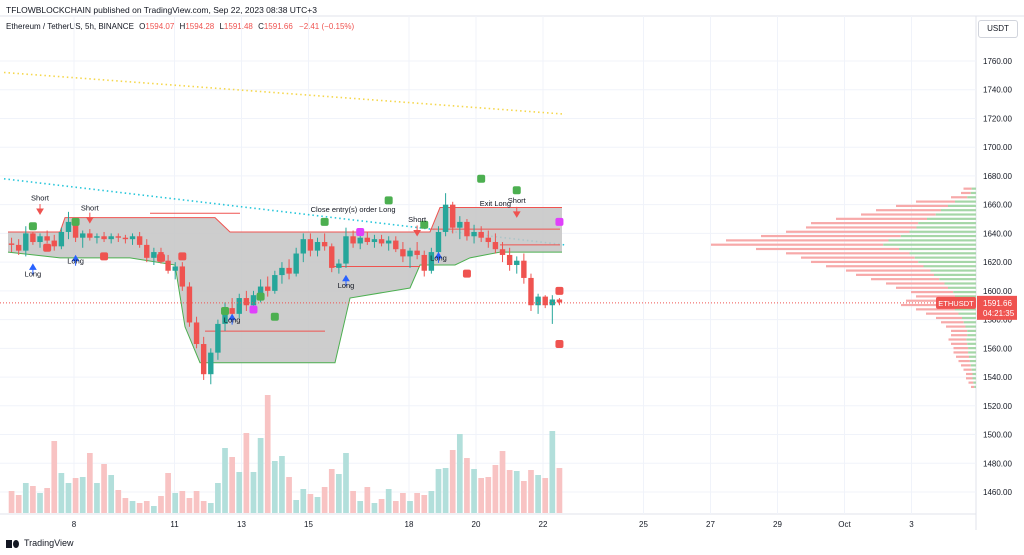 This screenshot has width=1024, height=555. I want to click on currency-selector: USDT, so click(998, 29).